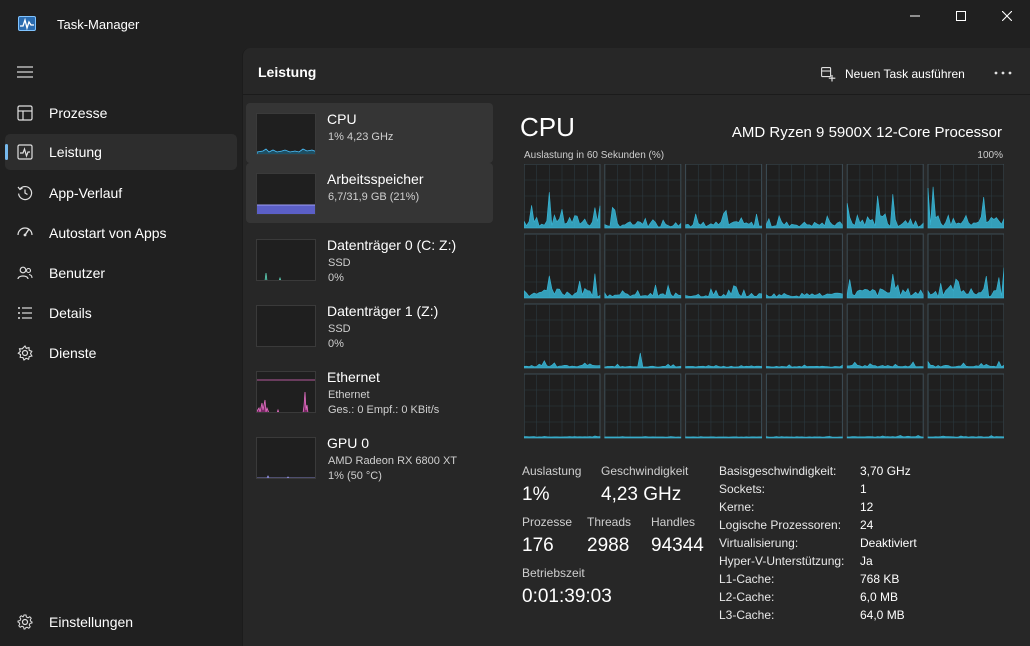 The height and width of the screenshot is (646, 1030). I want to click on spec-value: 24, so click(867, 525).